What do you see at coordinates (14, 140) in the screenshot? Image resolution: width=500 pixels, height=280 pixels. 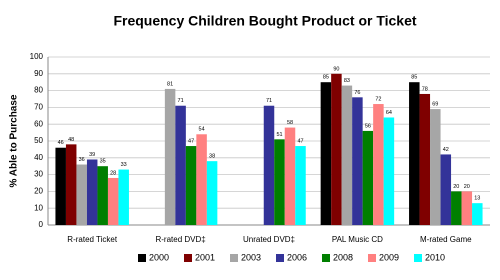 I see `y-axis-label: % Able to Purchase` at bounding box center [14, 140].